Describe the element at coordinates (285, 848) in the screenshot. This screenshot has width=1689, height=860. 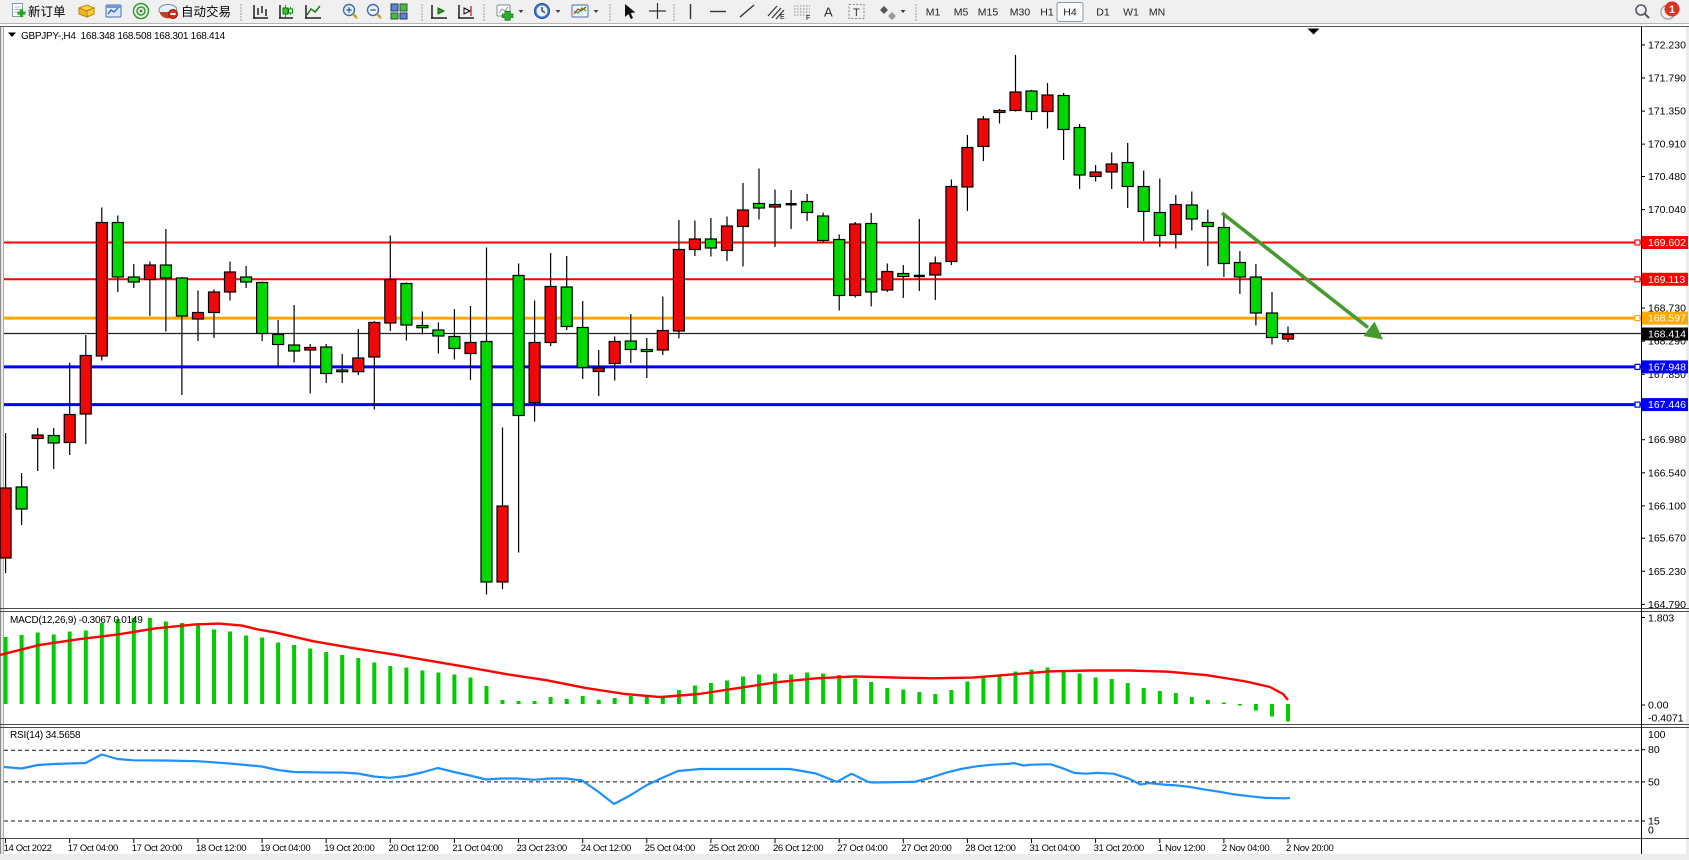
I see `svg-text: 19 Oct 04:00` at that location.